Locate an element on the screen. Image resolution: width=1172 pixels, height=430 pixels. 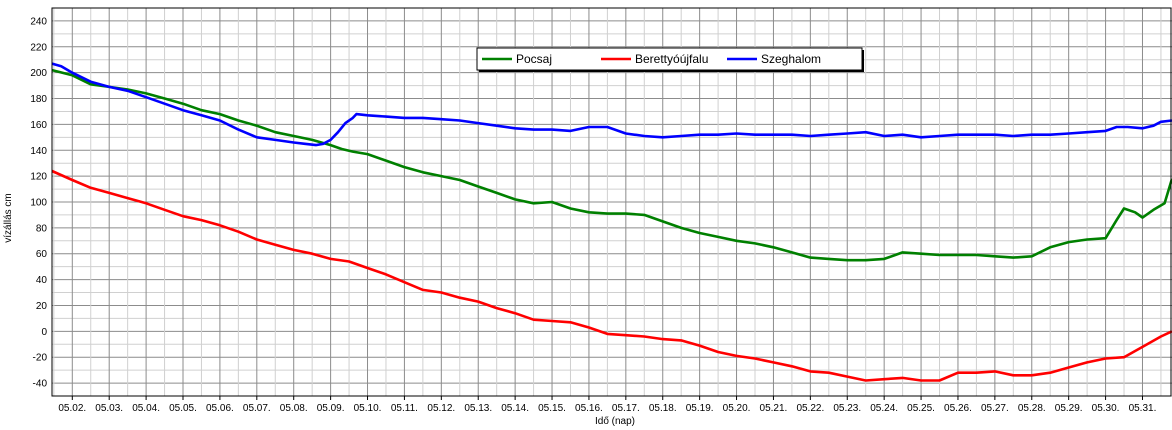
x-tick-label: 05.29. is located at coordinates (1069, 408).